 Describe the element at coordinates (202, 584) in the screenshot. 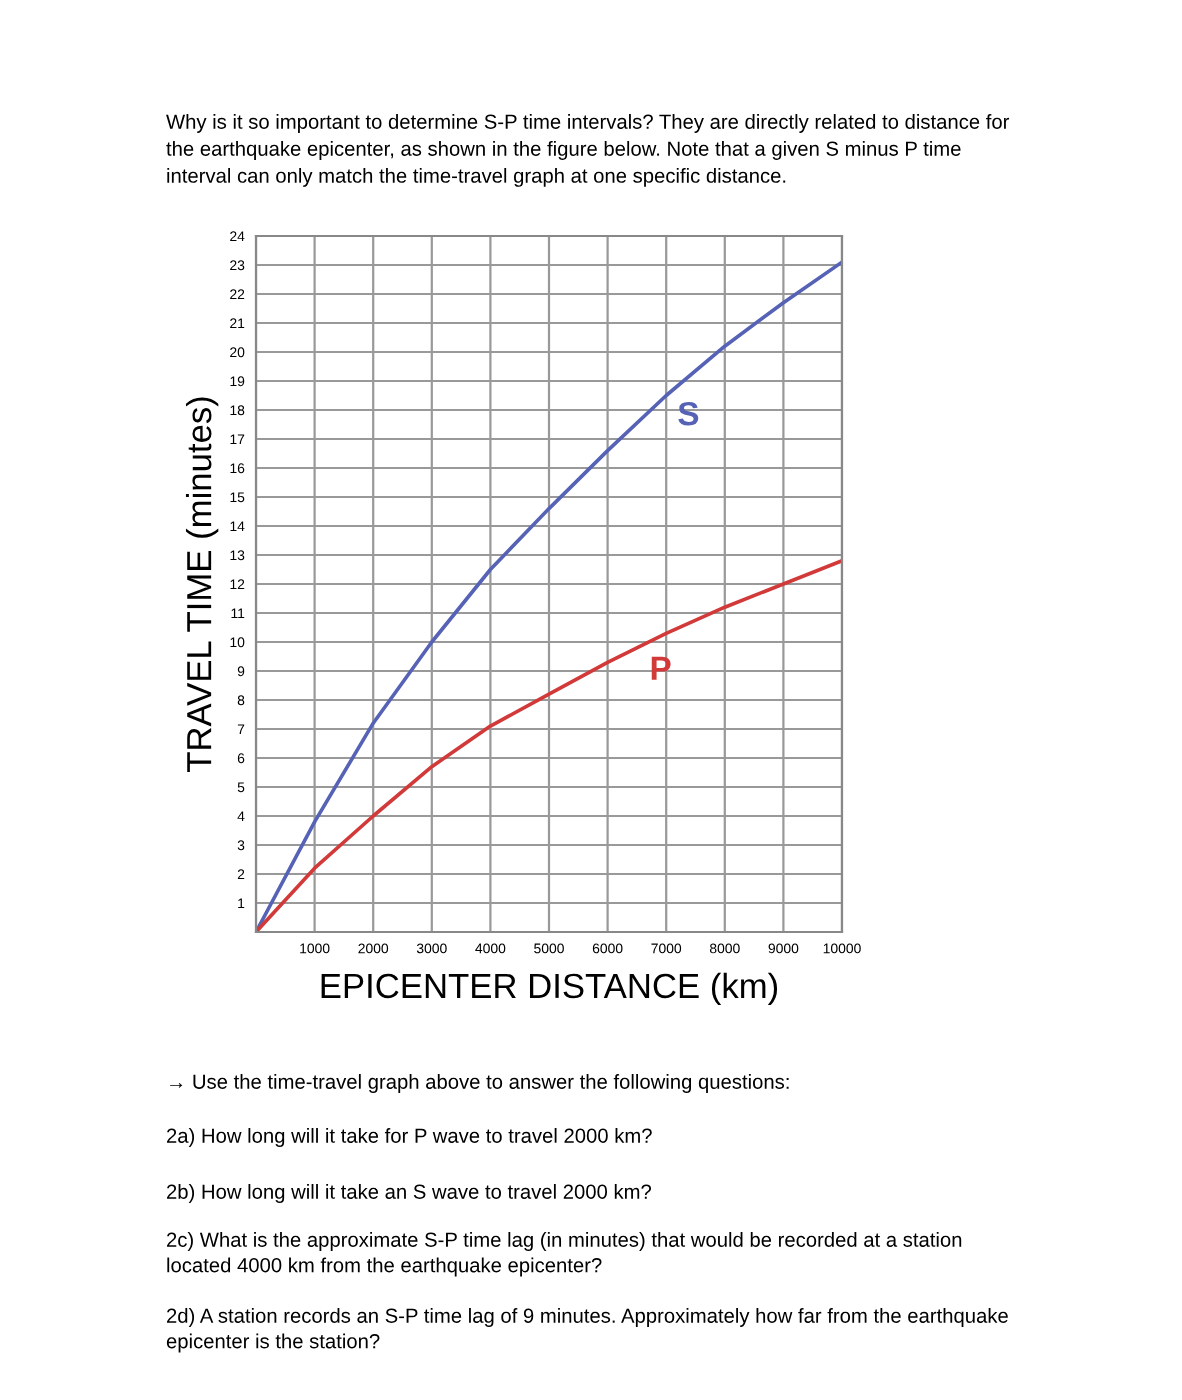

I see `y-axis-title: TRAVEL TIME (minutes)` at that location.